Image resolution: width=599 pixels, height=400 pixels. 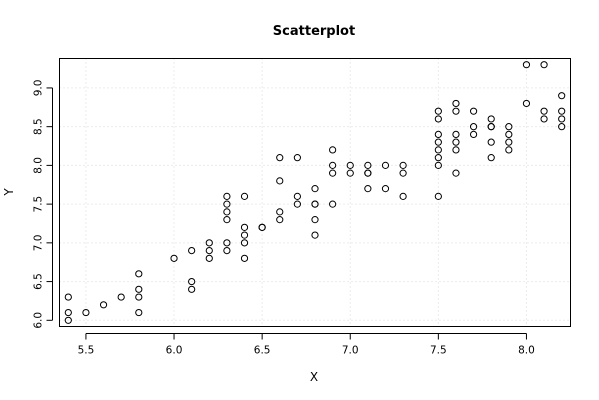 I want to click on y-tick-label: 6.5, so click(x=39, y=281).